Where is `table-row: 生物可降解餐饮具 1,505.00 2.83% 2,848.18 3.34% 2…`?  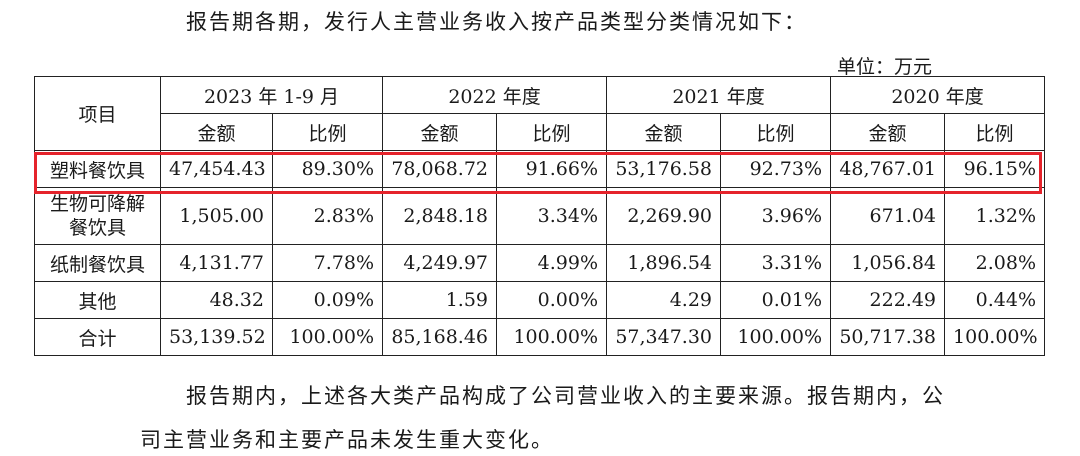 table-row: 生物可降解餐饮具 1,505.00 2.83% 2,848.18 3.34% 2… is located at coordinates (540, 216).